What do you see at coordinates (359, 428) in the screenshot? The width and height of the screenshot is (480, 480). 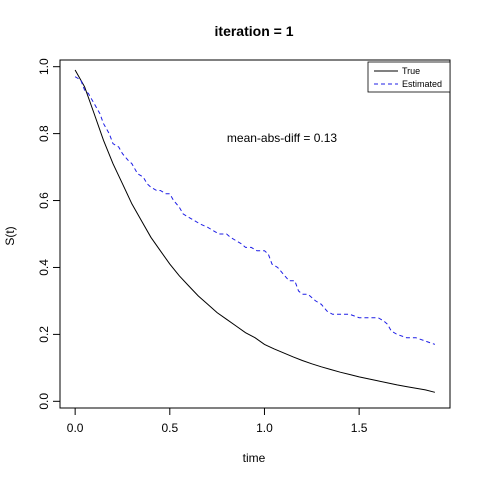 I see `x-tick-label: 1.5` at bounding box center [359, 428].